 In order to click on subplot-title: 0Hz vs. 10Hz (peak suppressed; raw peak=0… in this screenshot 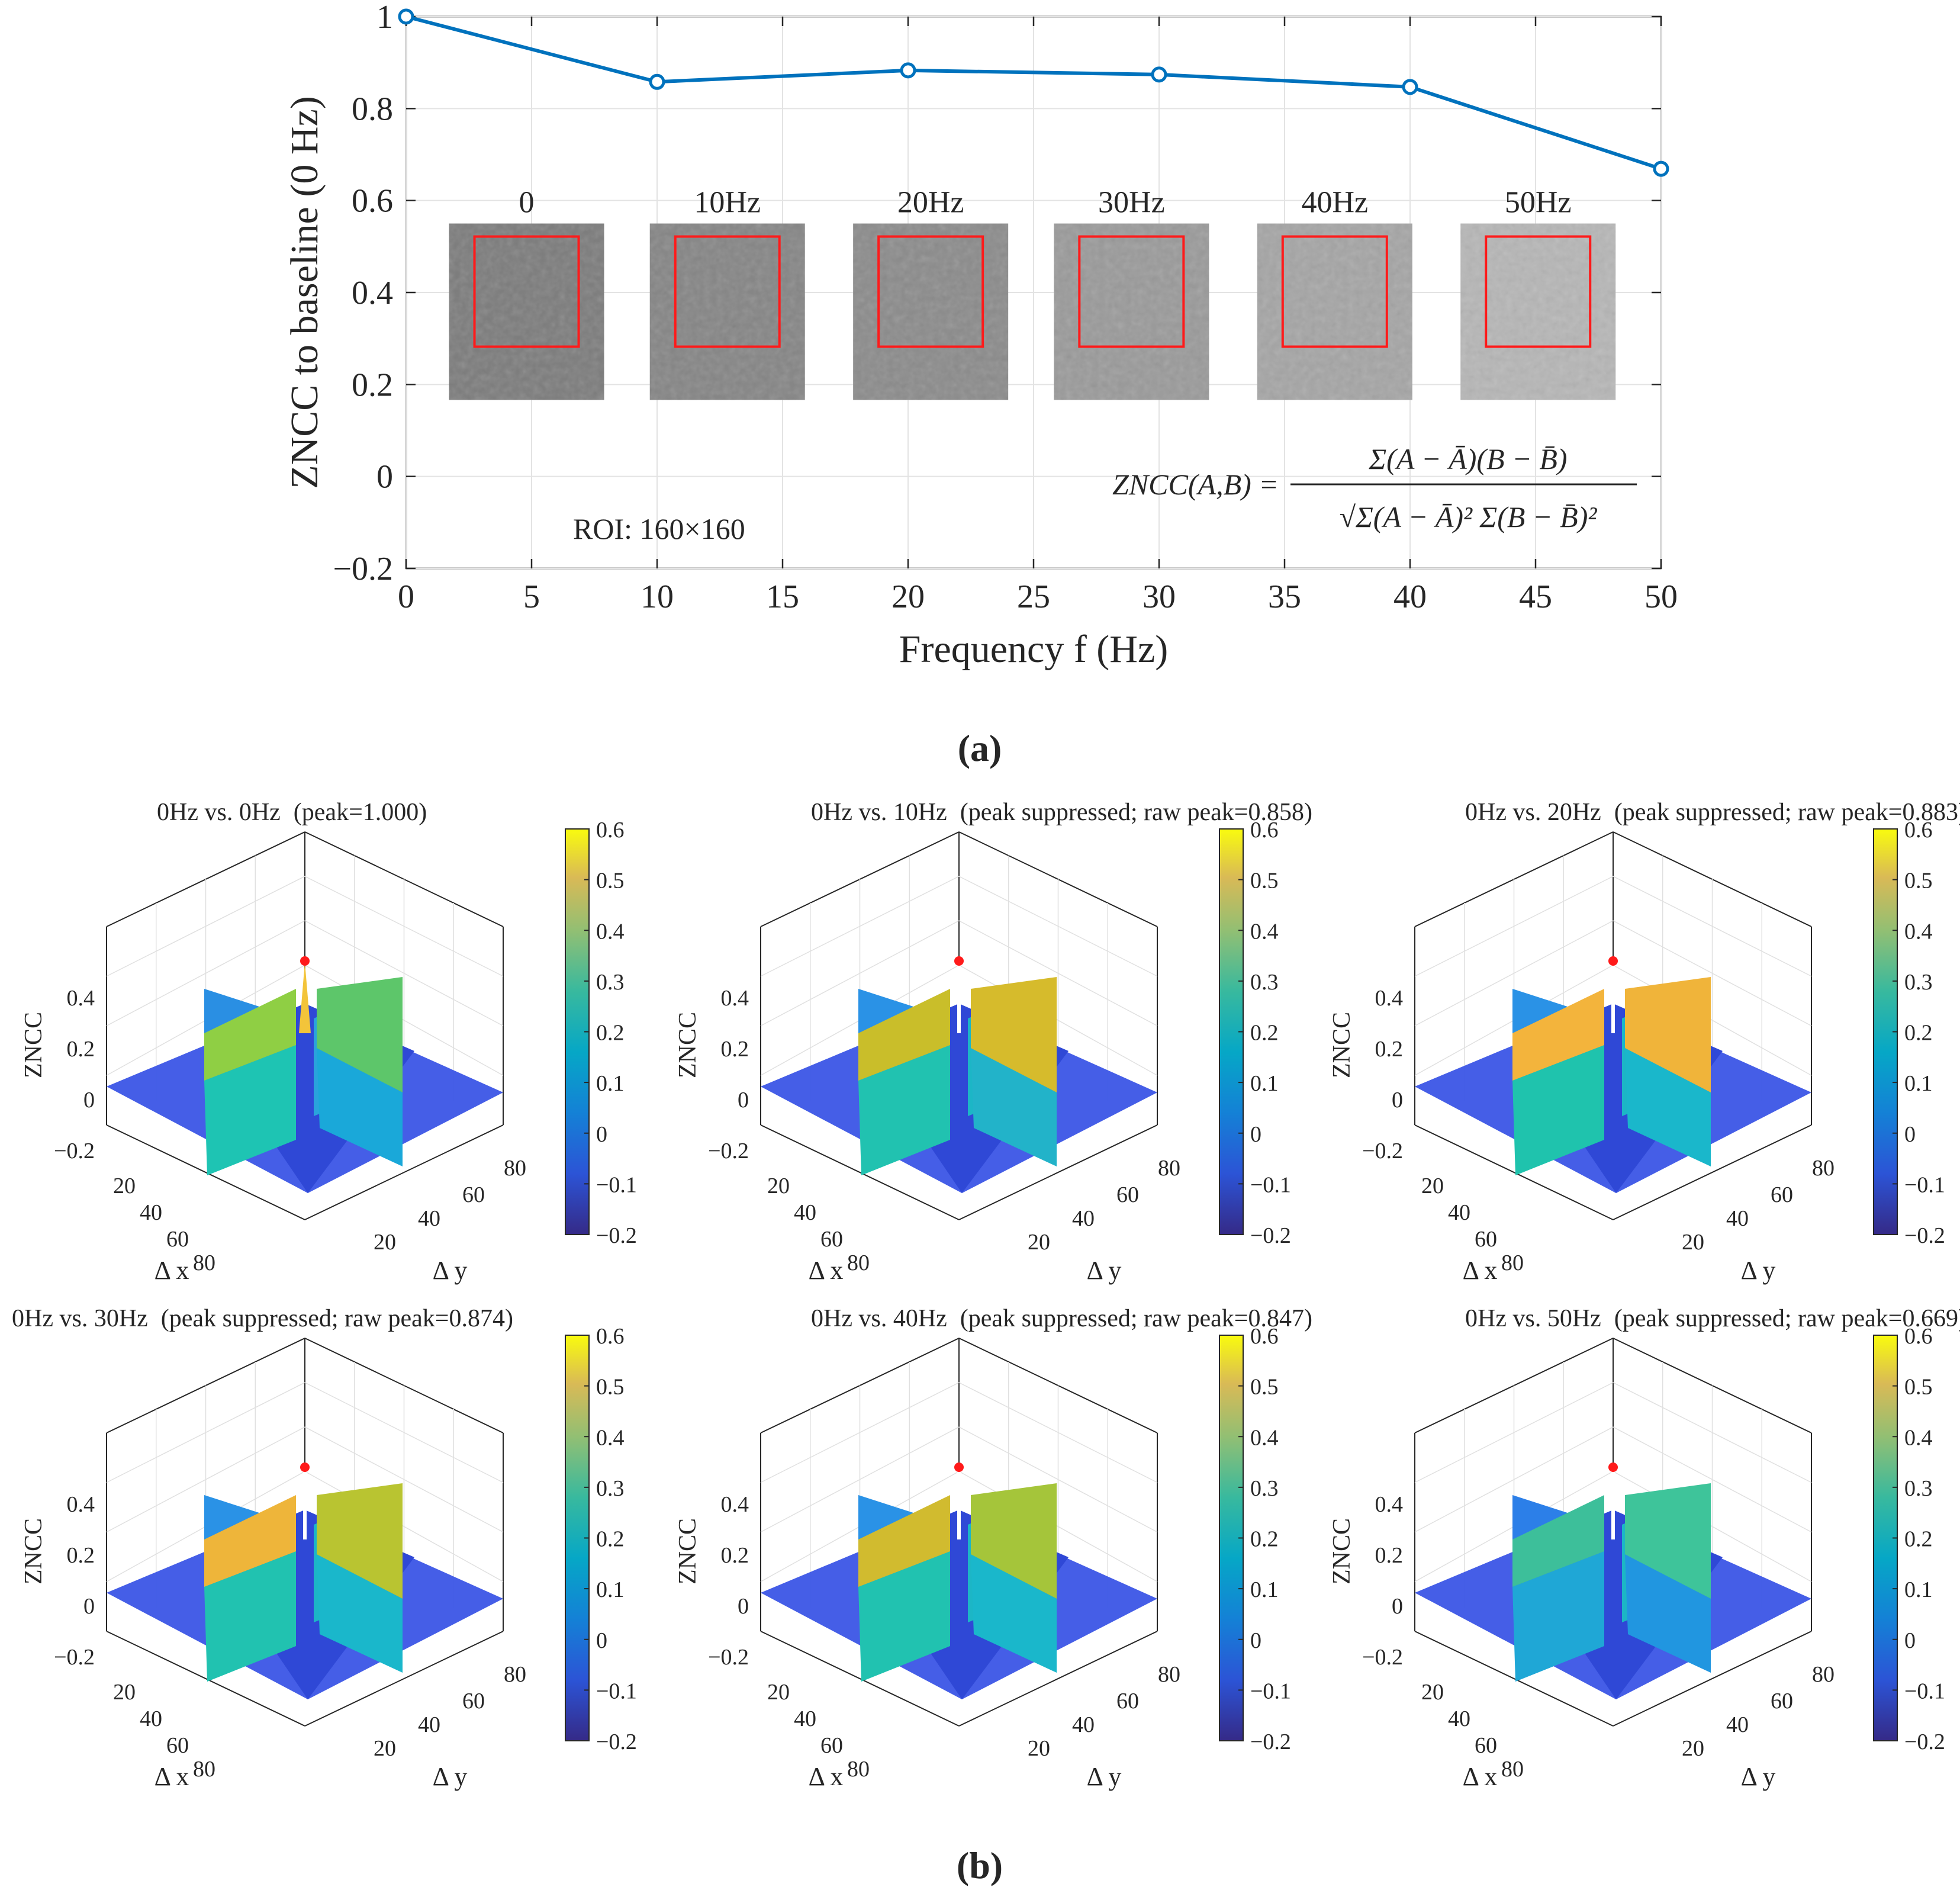, I will do `click(1061, 812)`.